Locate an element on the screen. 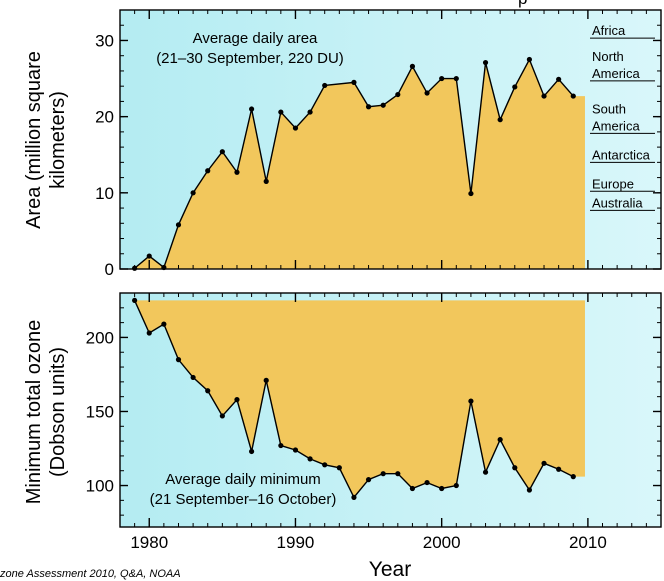 The image size is (664, 581). continent-label: South is located at coordinates (609, 108).